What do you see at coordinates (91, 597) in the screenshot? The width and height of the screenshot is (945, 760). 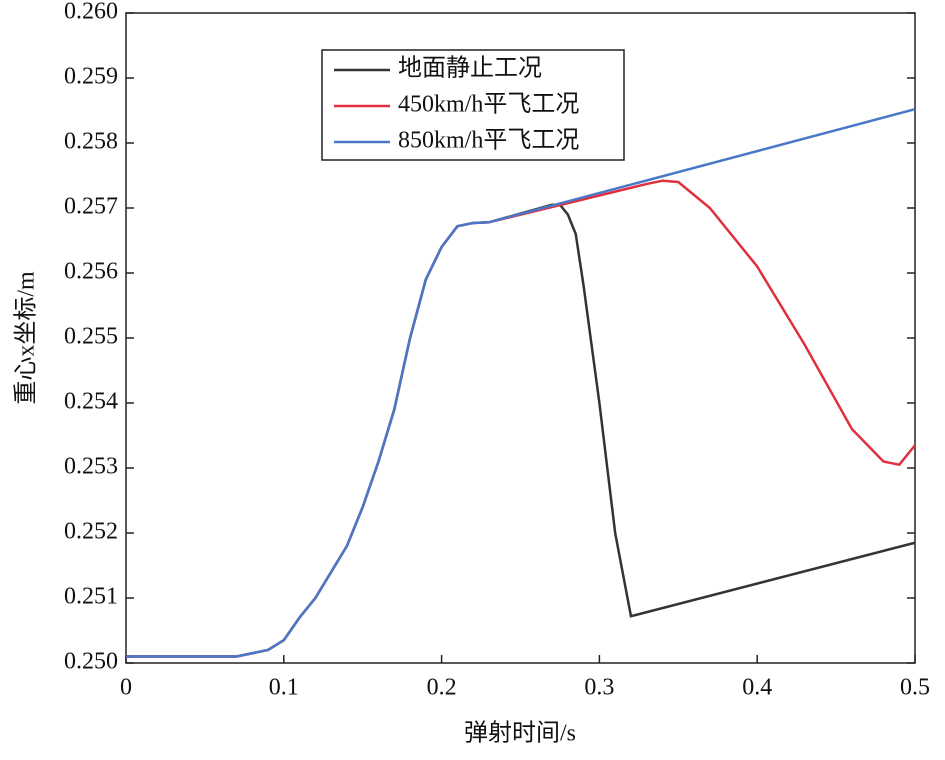 I see `y-tick-label: 0.251` at bounding box center [91, 597].